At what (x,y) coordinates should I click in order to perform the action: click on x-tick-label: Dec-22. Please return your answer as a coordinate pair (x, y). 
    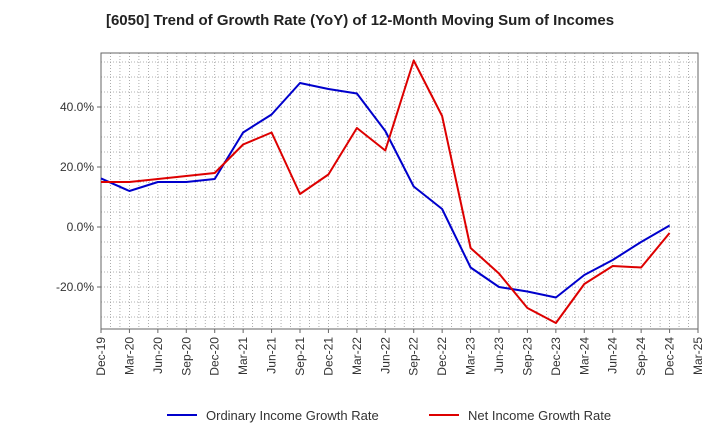
    Looking at the image, I should click on (442, 356).